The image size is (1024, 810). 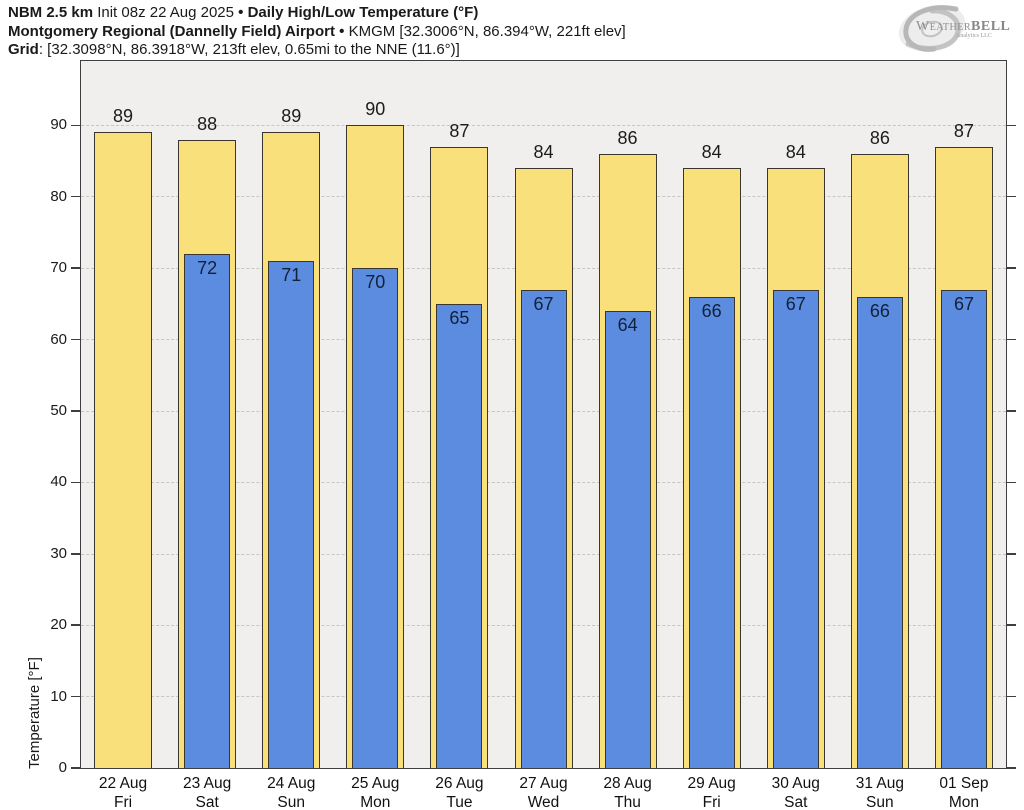 I want to click on station-meta: KMGM [32.3006°N, 86.394°W, 221ft elev], so click(x=487, y=31).